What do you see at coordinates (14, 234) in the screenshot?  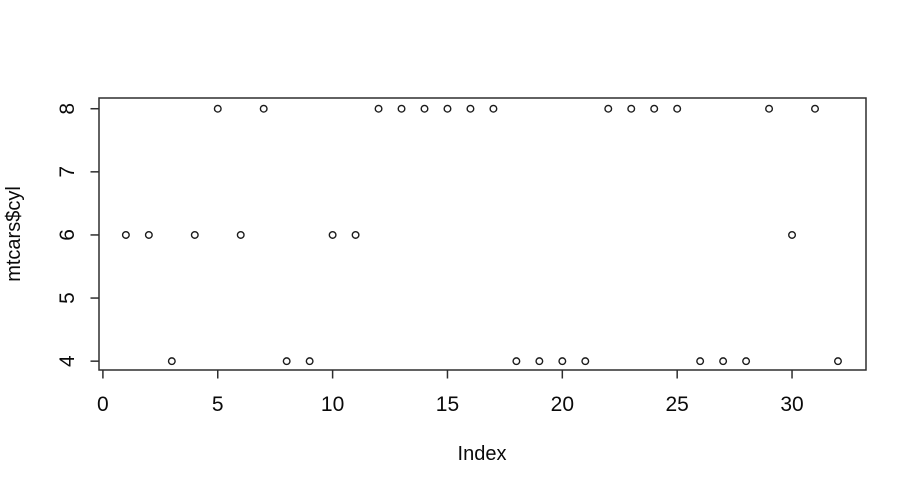 I see `y-axis-label: mtcars$cyl` at bounding box center [14, 234].